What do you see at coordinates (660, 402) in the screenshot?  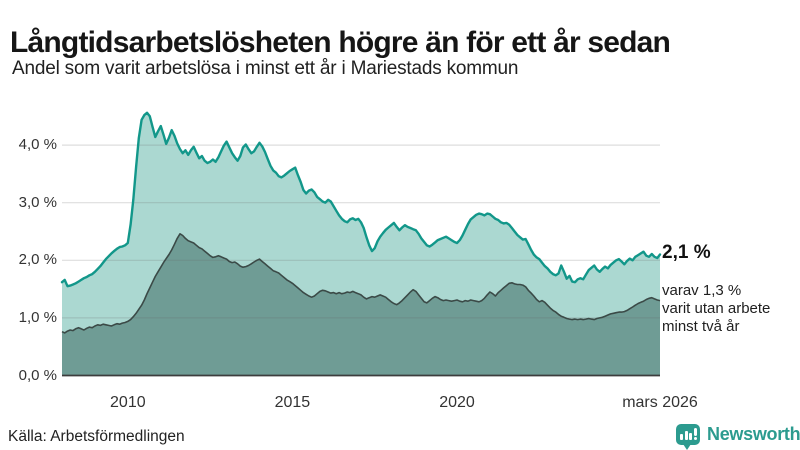 I see `x-axis-tick-label: mars 2026` at bounding box center [660, 402].